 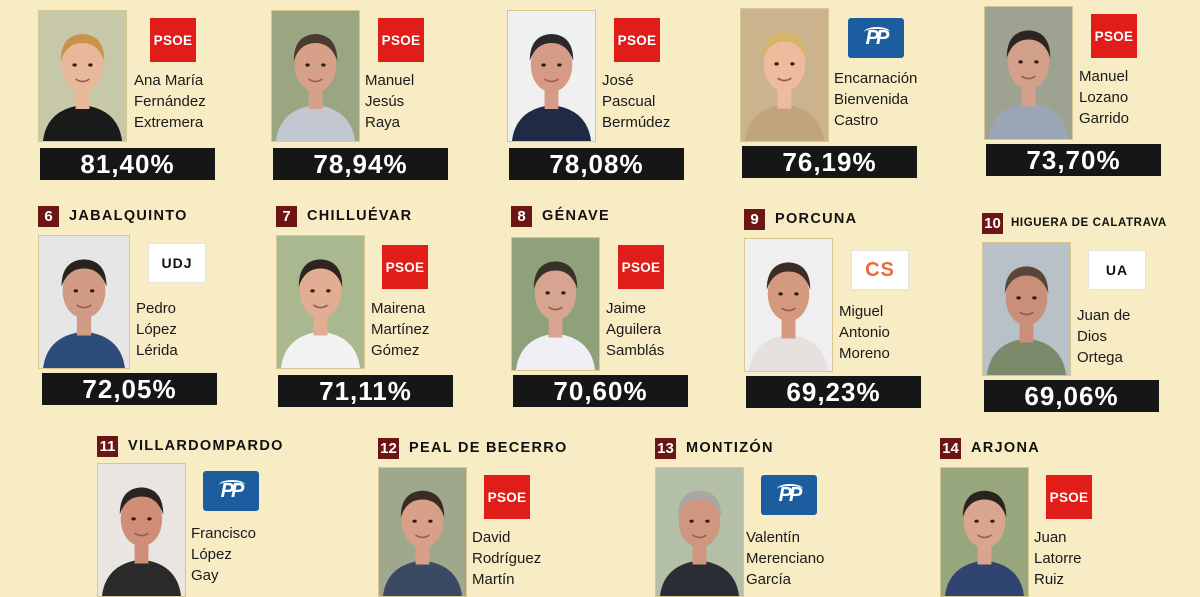 What do you see at coordinates (170, 101) in the screenshot?
I see `name-line: Fernández` at bounding box center [170, 101].